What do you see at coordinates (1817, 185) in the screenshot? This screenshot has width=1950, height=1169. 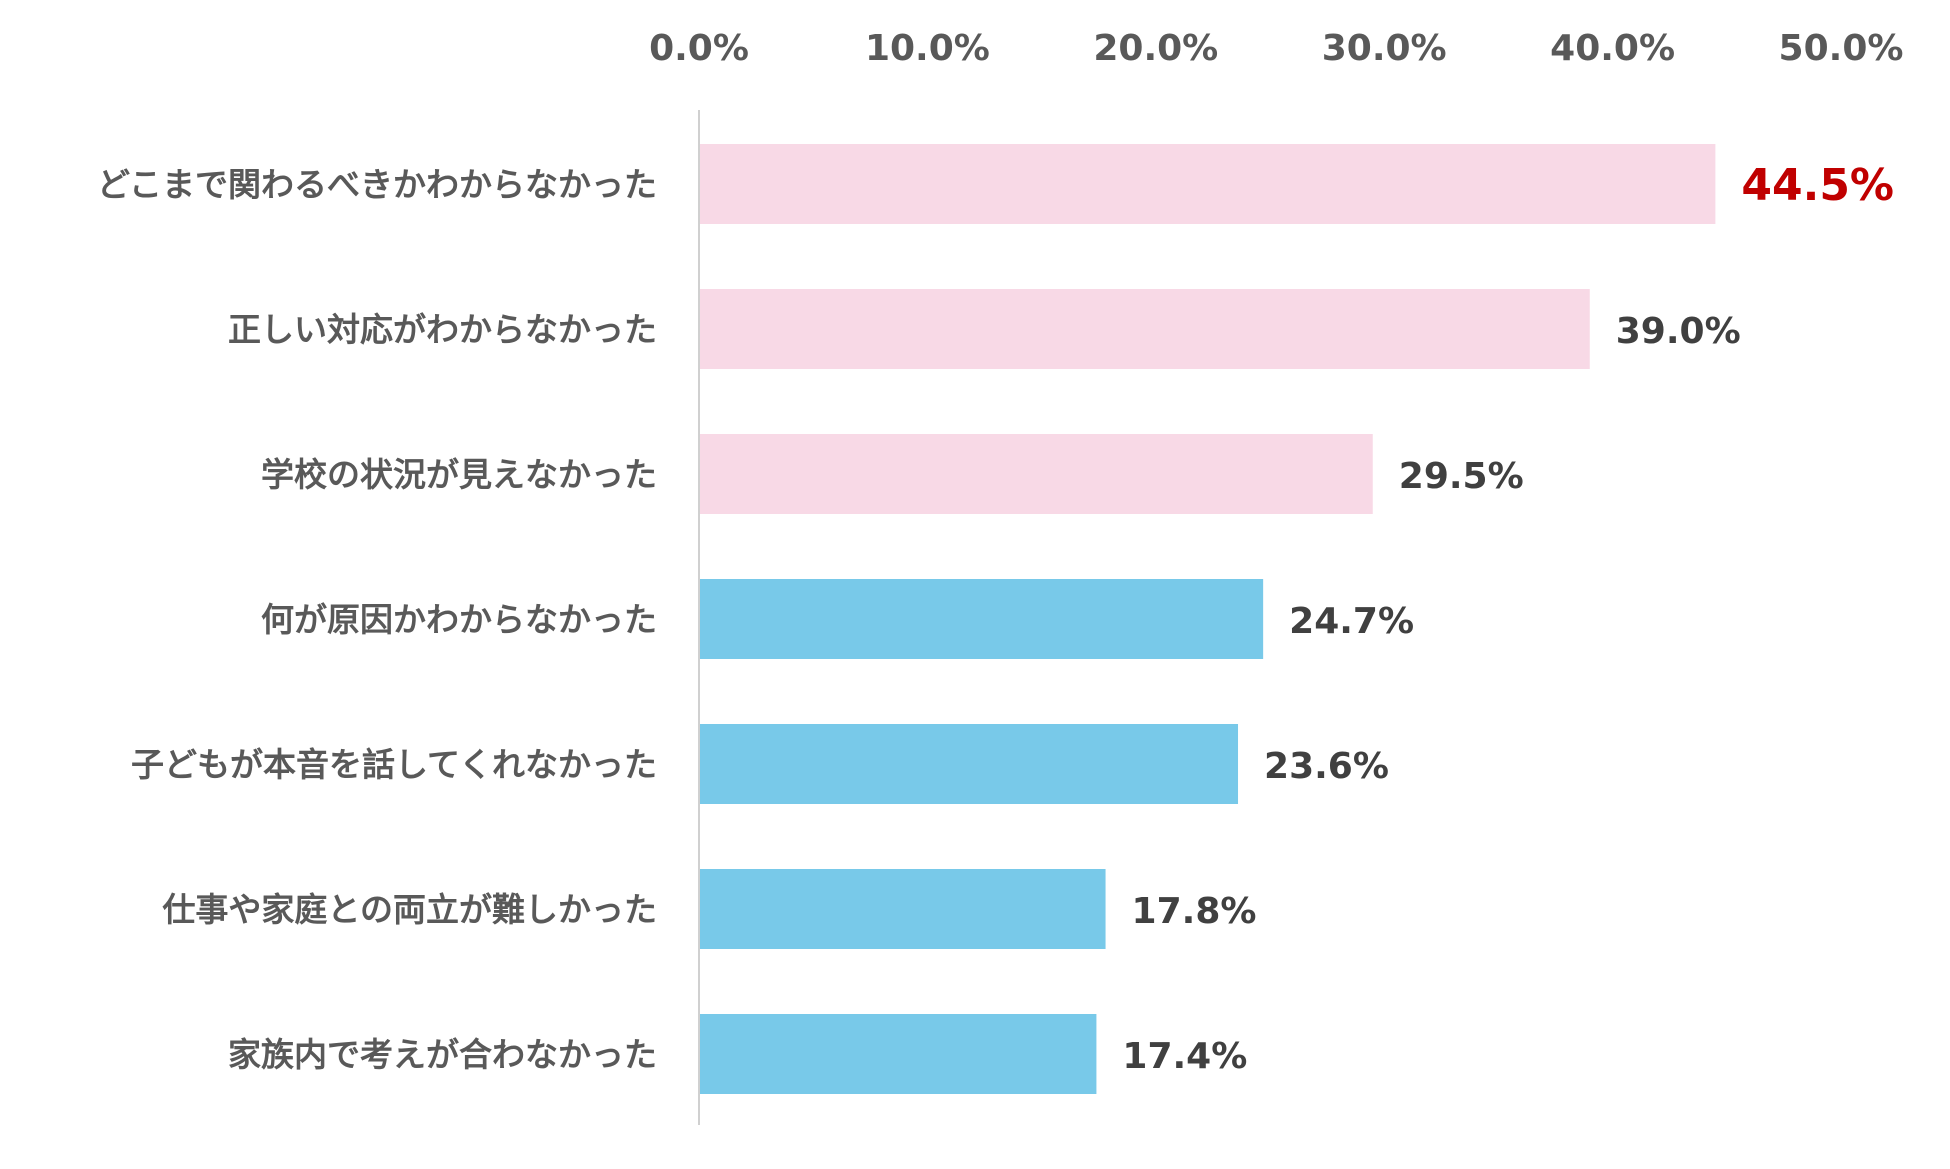 I see `value-label: 44.5%` at bounding box center [1817, 185].